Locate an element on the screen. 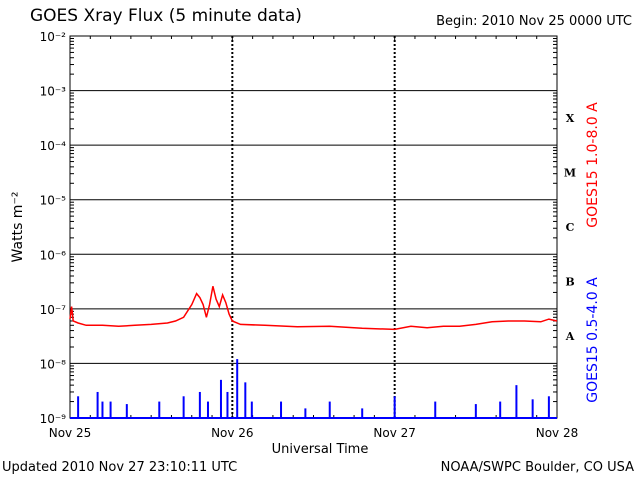 Image resolution: width=640 pixels, height=480 pixels. flare-class-label: A is located at coordinates (570, 336).